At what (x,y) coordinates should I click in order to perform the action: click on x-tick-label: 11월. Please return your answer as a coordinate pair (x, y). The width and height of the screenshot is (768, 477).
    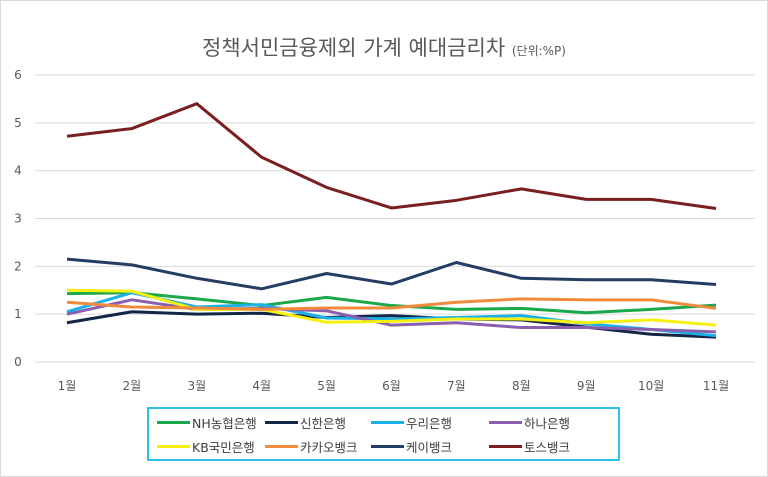
    Looking at the image, I should click on (716, 386).